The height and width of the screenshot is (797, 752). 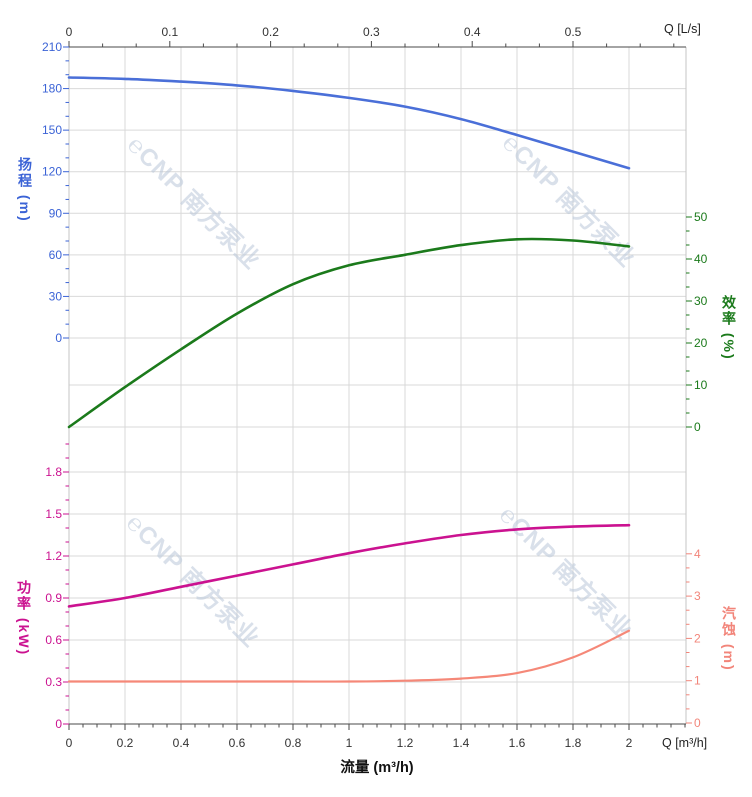 What do you see at coordinates (472, 32) in the screenshot?
I see `top-axis-tick-label: 0.4` at bounding box center [472, 32].